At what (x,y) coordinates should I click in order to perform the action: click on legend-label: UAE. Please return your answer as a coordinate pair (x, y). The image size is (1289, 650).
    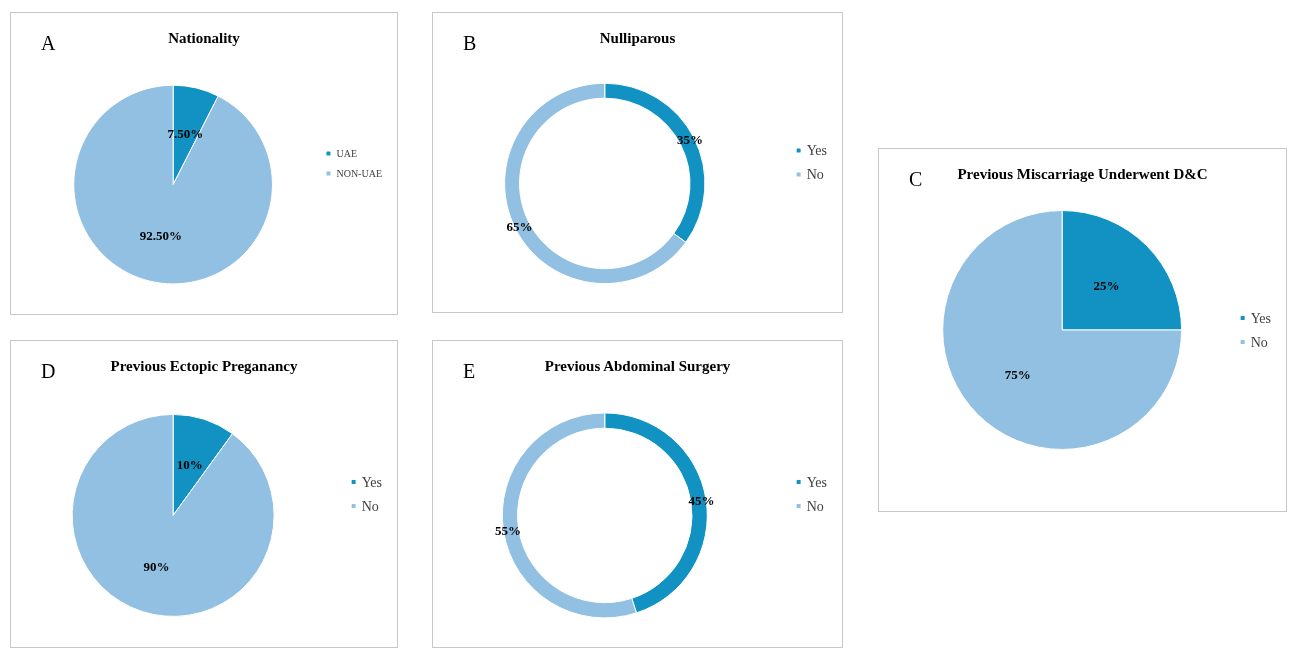
    Looking at the image, I should click on (347, 153).